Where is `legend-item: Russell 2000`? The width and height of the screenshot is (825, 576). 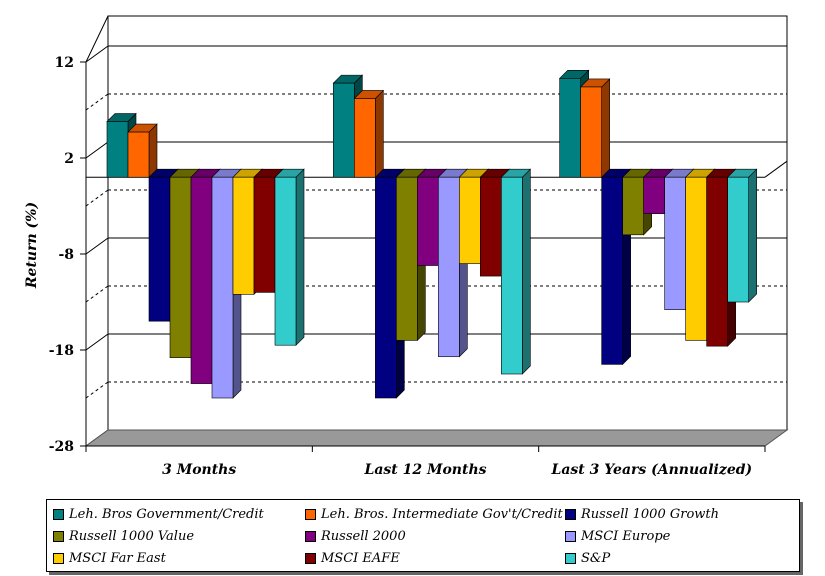
legend-item: Russell 2000 is located at coordinates (435, 536).